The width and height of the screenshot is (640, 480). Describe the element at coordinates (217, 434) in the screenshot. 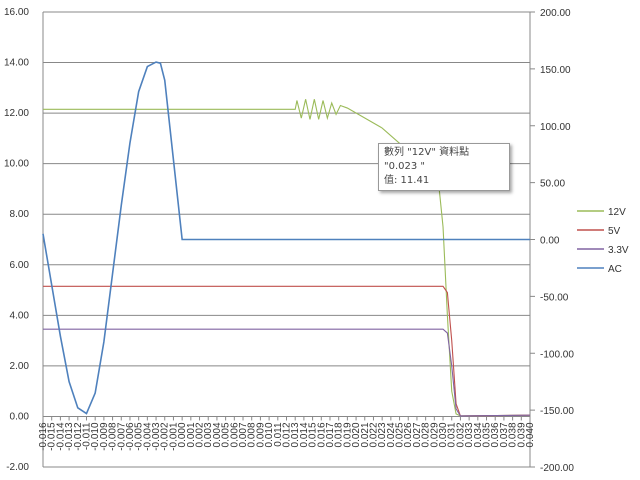

I see `x-tick-label: 0.004` at that location.